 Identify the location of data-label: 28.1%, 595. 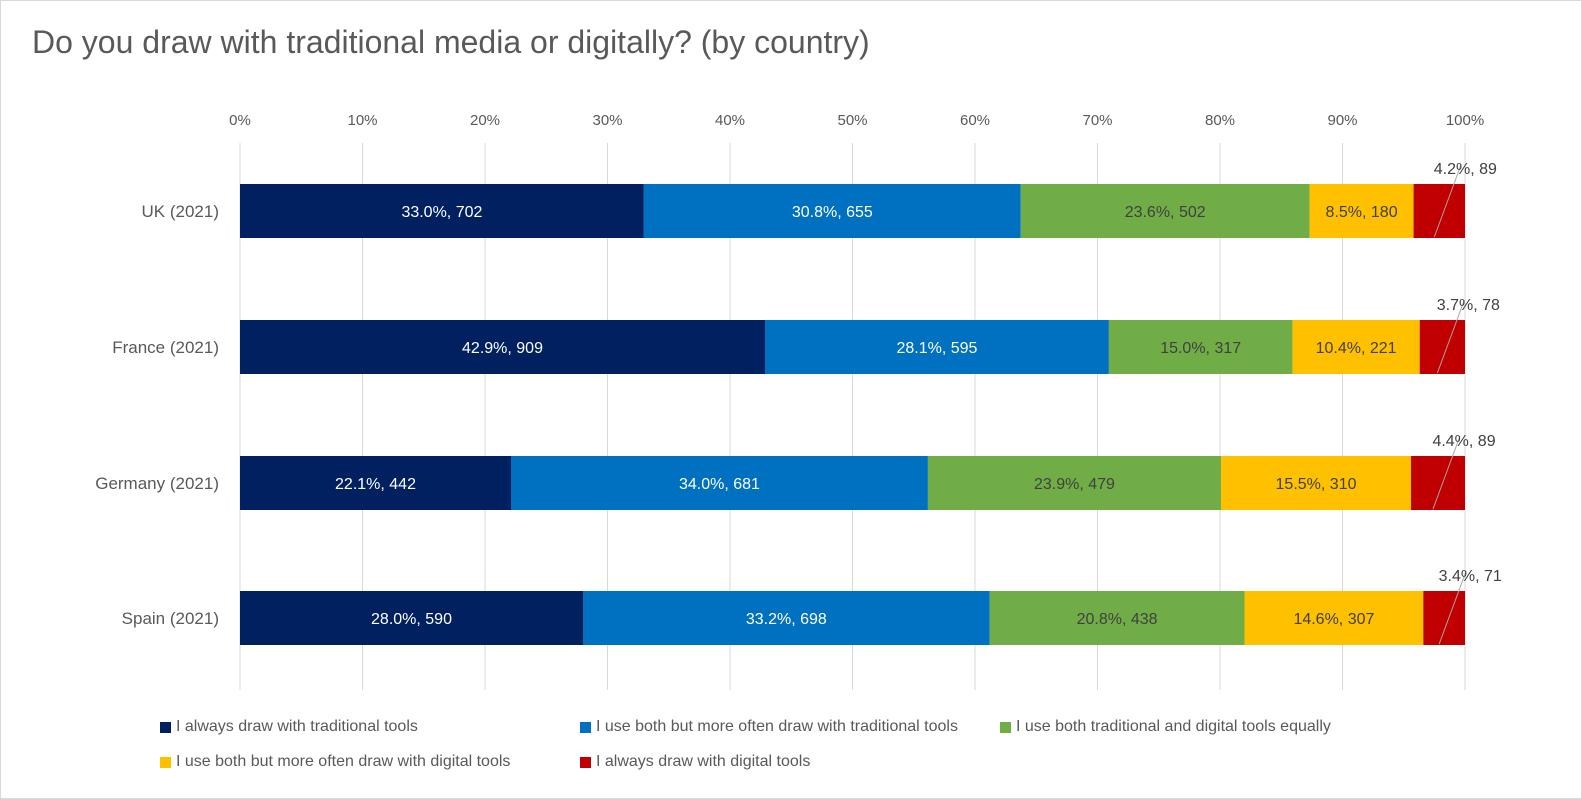
(936, 348).